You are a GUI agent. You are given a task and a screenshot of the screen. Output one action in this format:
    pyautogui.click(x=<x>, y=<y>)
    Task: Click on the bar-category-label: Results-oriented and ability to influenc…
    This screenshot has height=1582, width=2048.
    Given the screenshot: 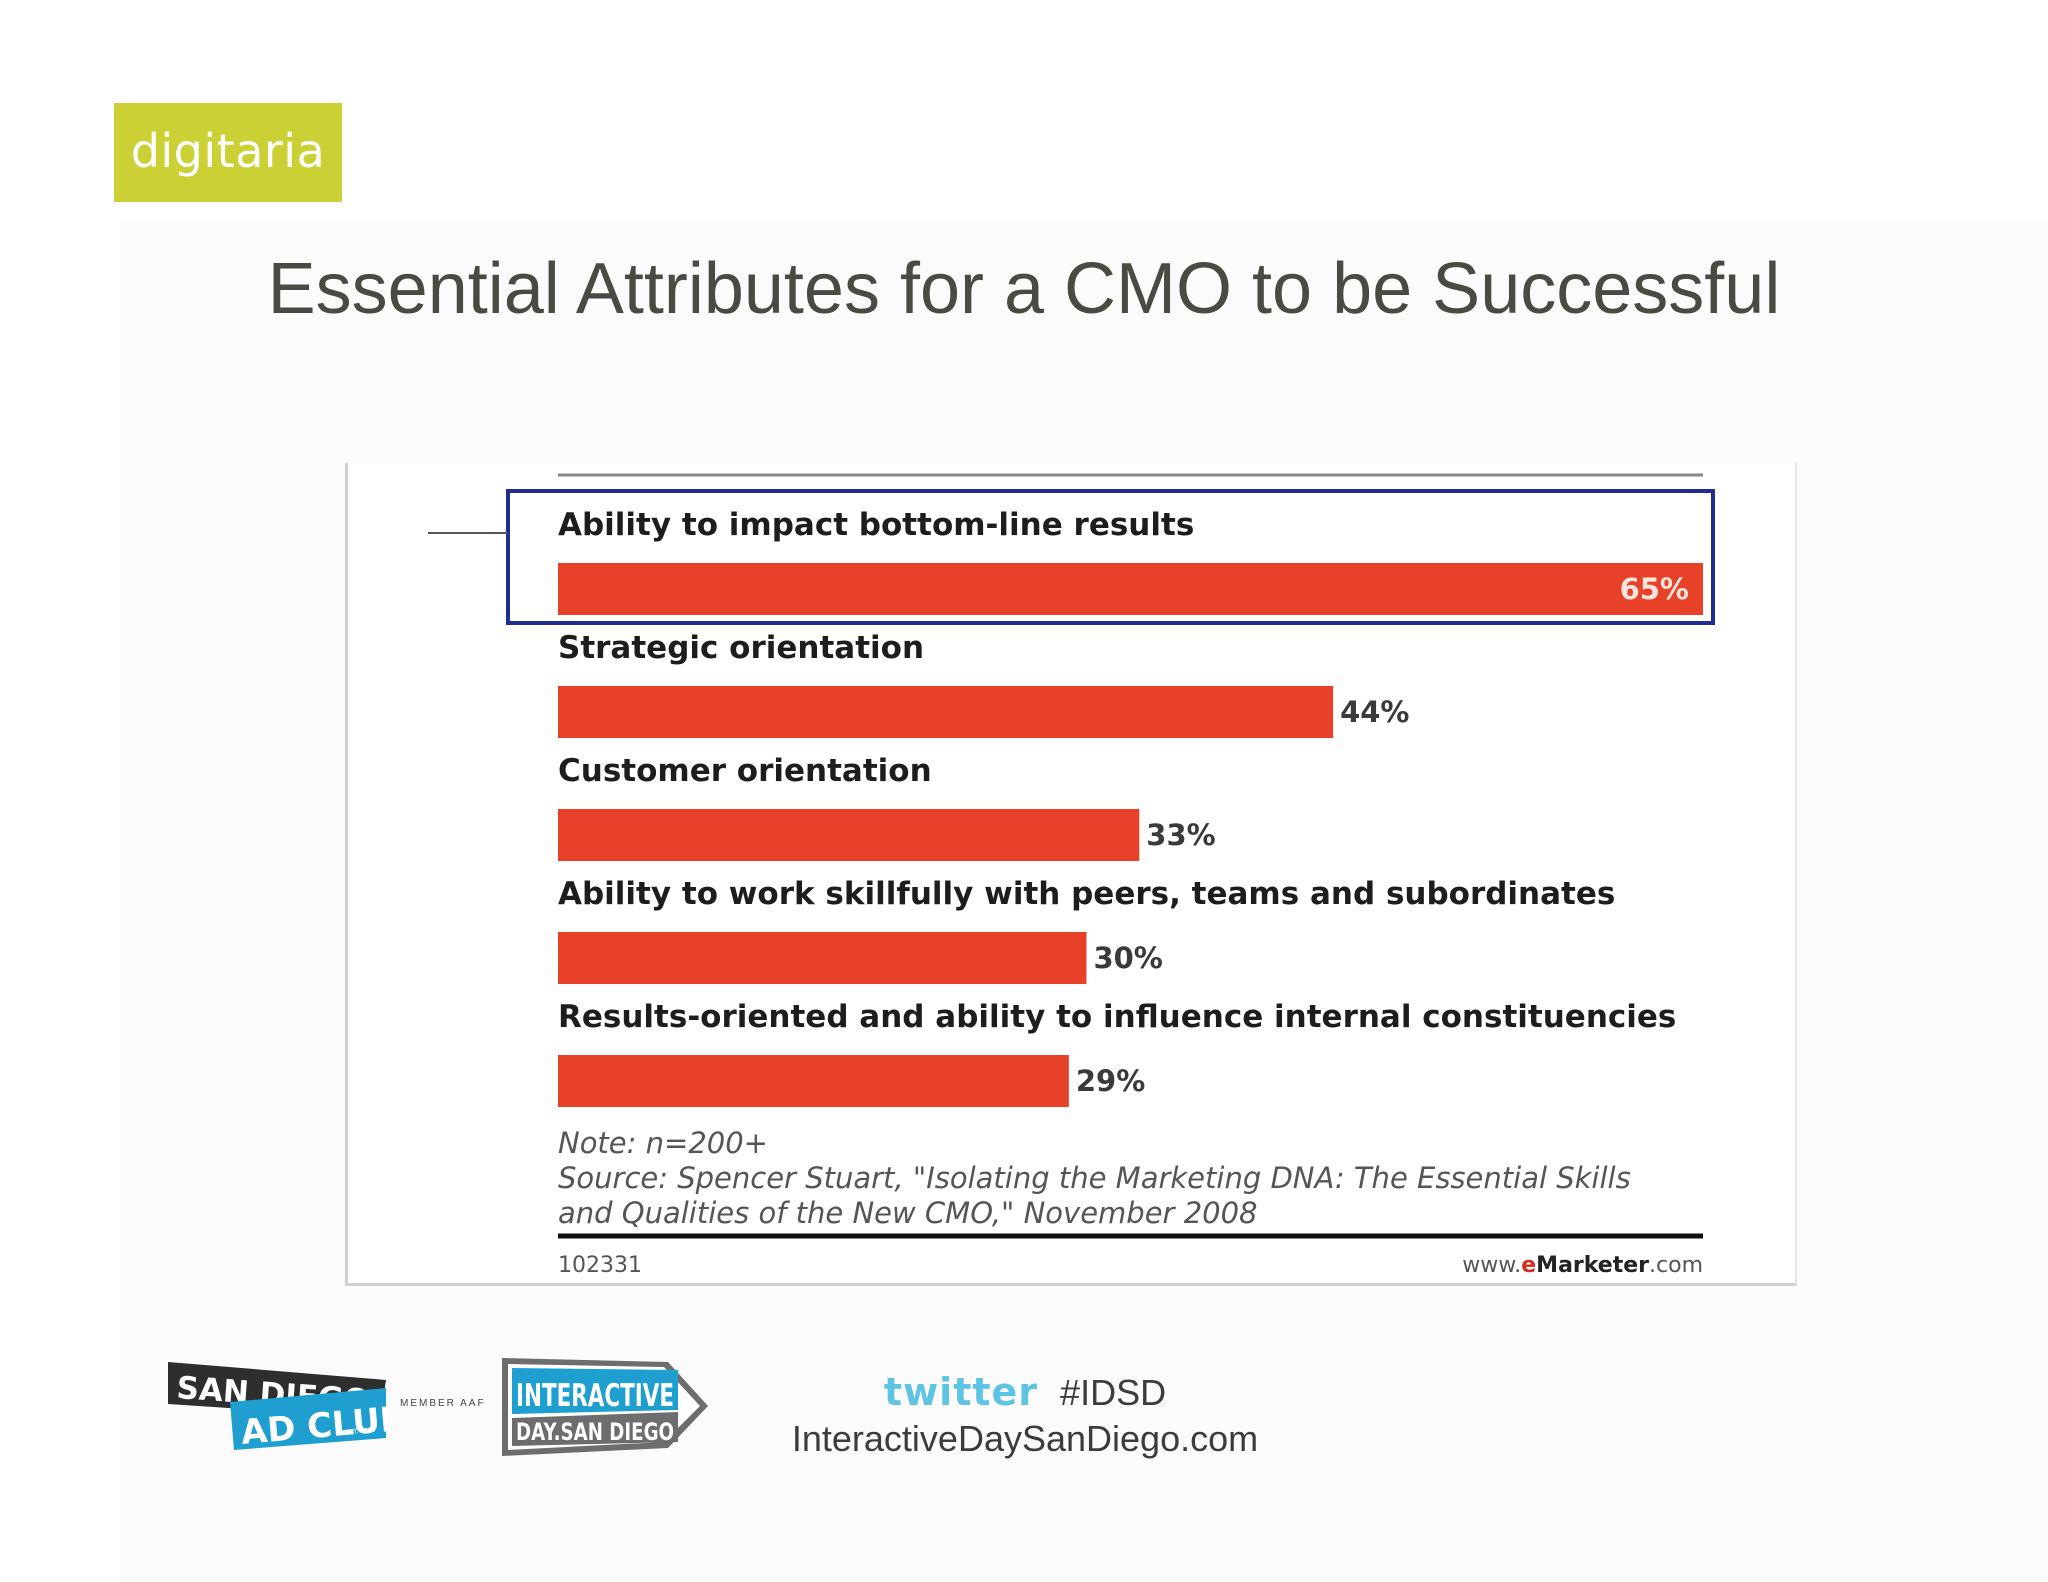 What is the action you would take?
    pyautogui.click(x=1117, y=1017)
    